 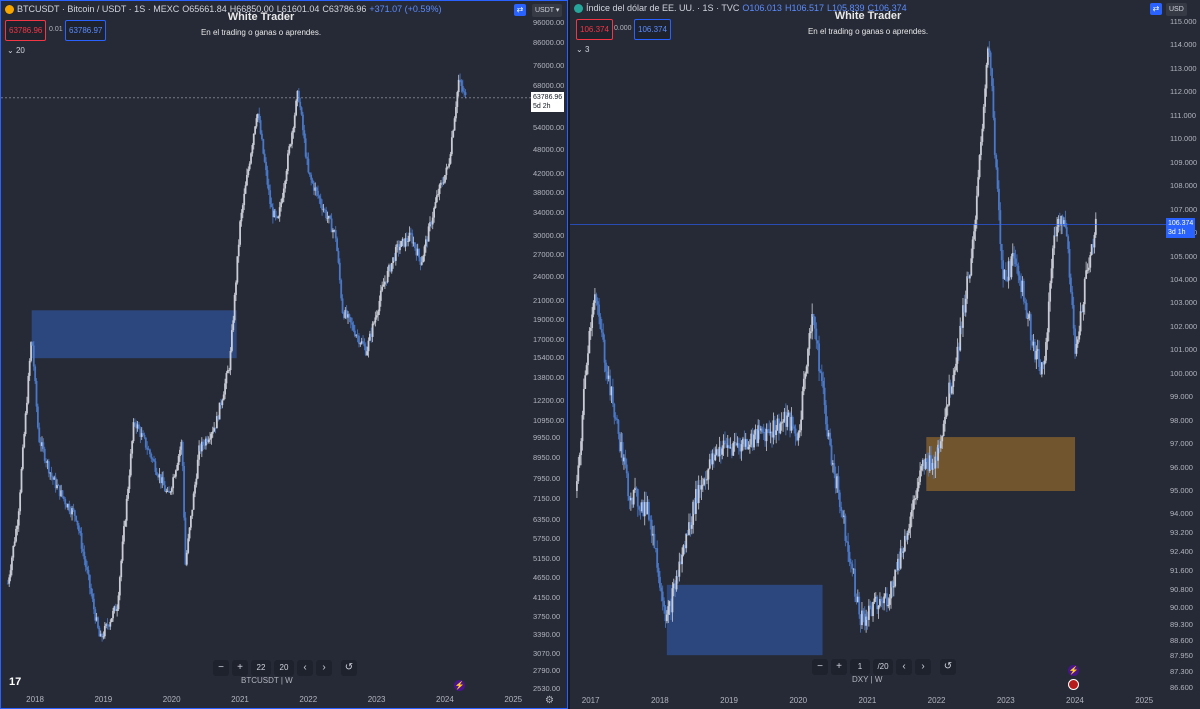 What do you see at coordinates (26, 30) in the screenshot?
I see `btc-sell-button: 63786.96` at bounding box center [26, 30].